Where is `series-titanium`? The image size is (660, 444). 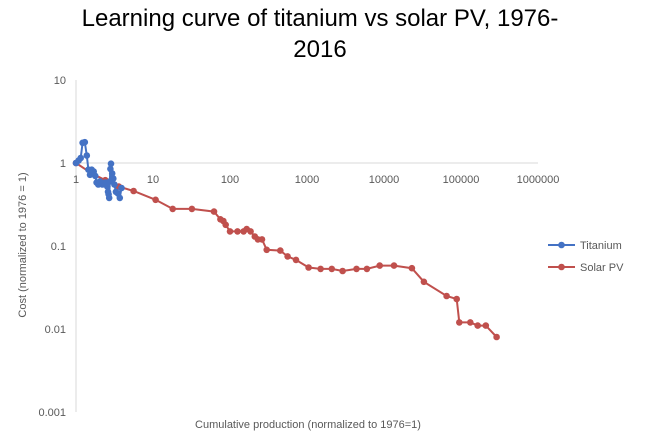
series-titanium is located at coordinates (98, 170).